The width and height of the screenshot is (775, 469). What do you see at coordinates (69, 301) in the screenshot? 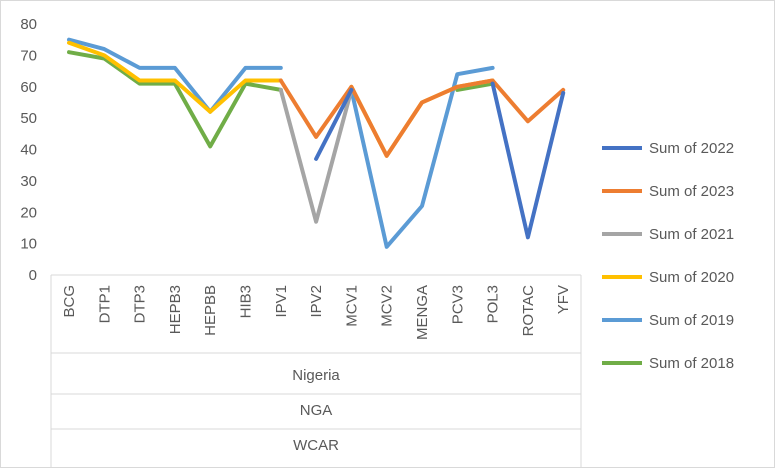
I see `x-tick-label-bcg: BCG` at bounding box center [69, 301].